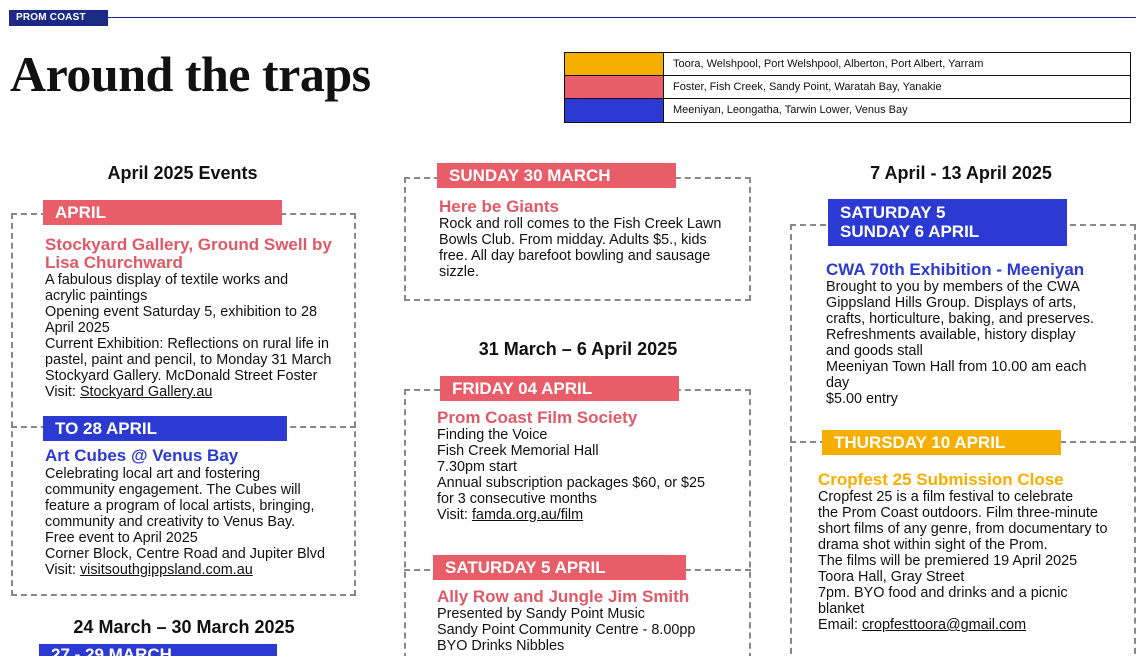 This screenshot has width=1146, height=656. What do you see at coordinates (840, 625) in the screenshot?
I see `email-prefix: Email:` at bounding box center [840, 625].